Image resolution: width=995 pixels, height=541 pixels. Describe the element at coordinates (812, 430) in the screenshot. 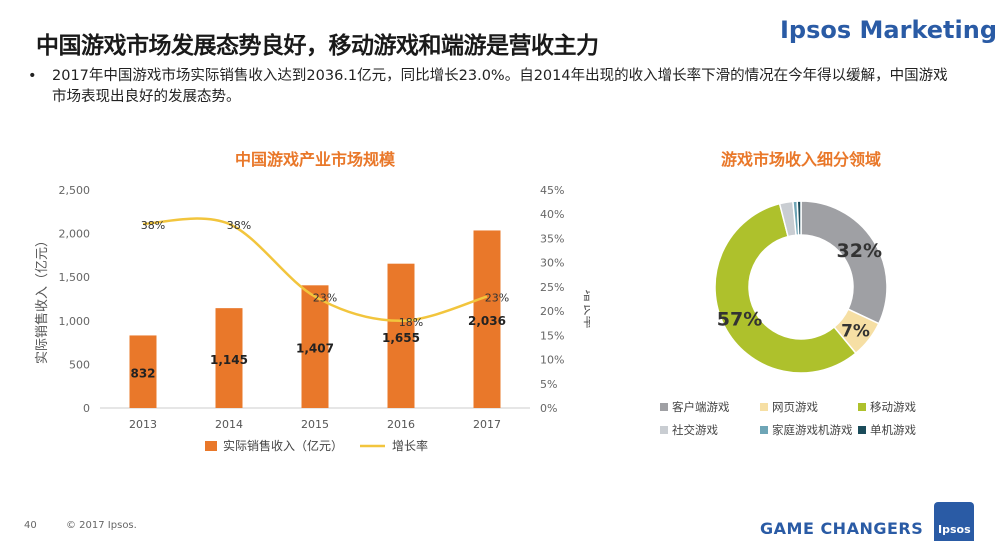

I see `legend-label: 家庭游戏机游戏` at that location.